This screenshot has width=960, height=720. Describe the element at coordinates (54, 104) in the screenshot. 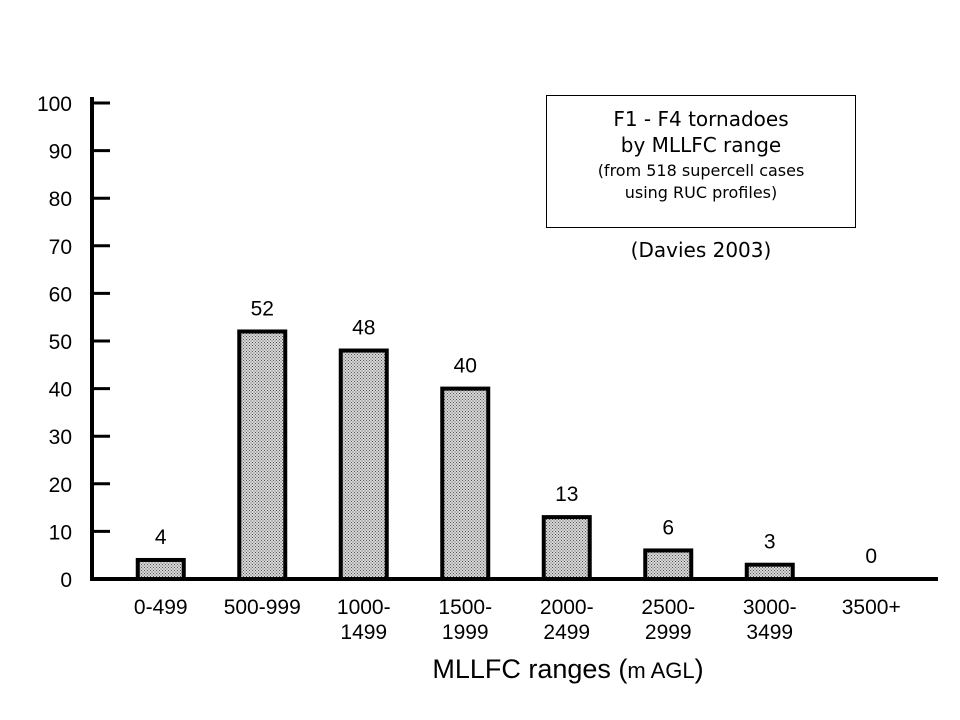

I see `y-tick-label: 100` at that location.